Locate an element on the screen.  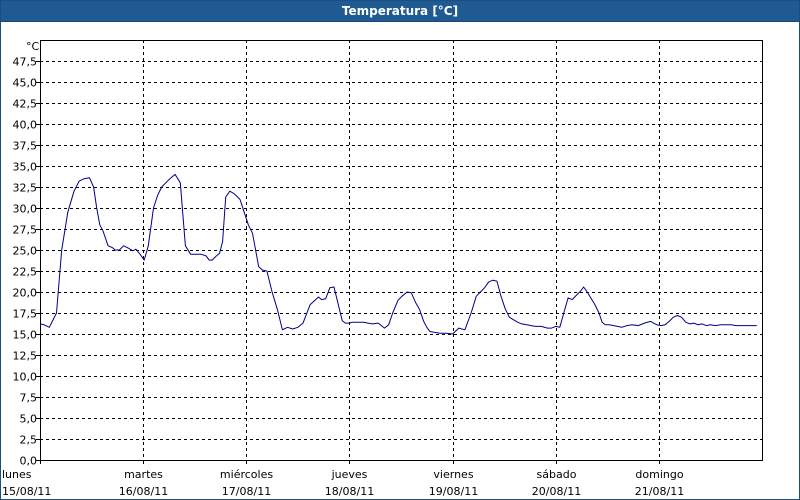
y-tick-label: 2,5 is located at coordinates (29, 440).